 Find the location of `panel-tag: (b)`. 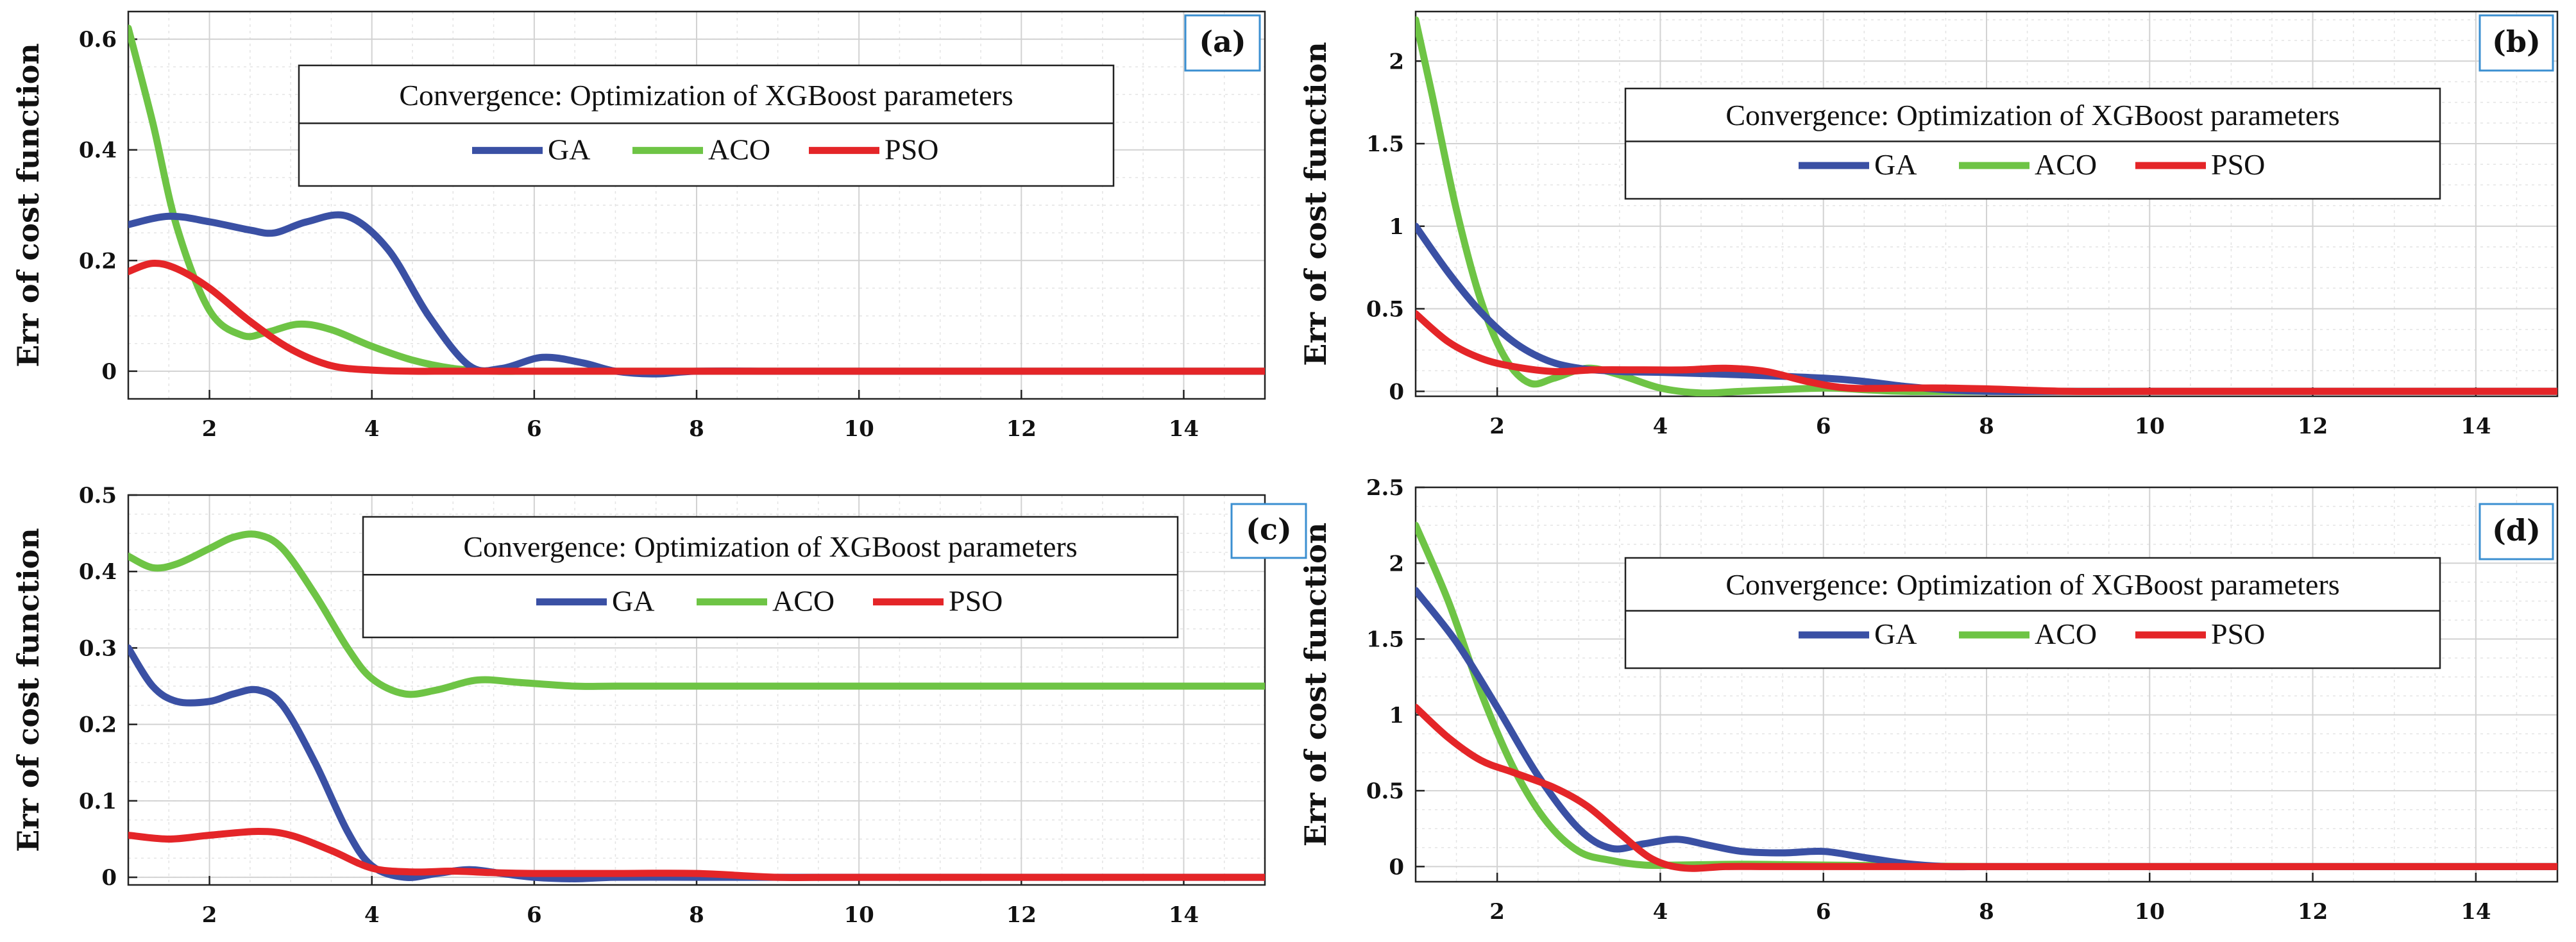

panel-tag: (b) is located at coordinates (2516, 41).